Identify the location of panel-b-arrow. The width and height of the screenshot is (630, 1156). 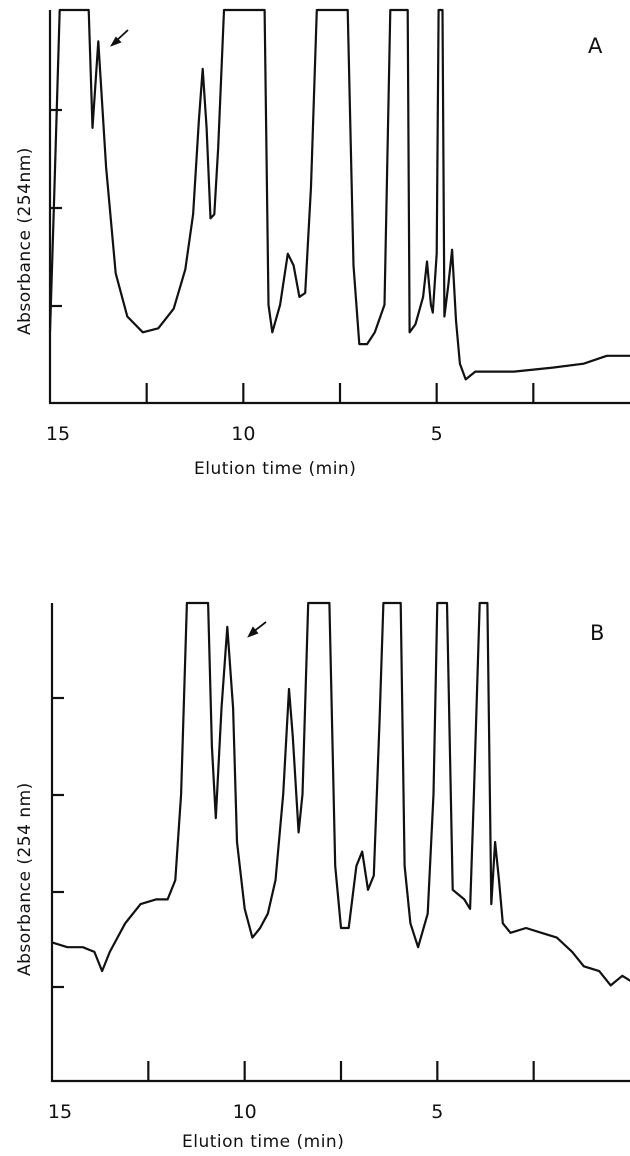
(257, 629).